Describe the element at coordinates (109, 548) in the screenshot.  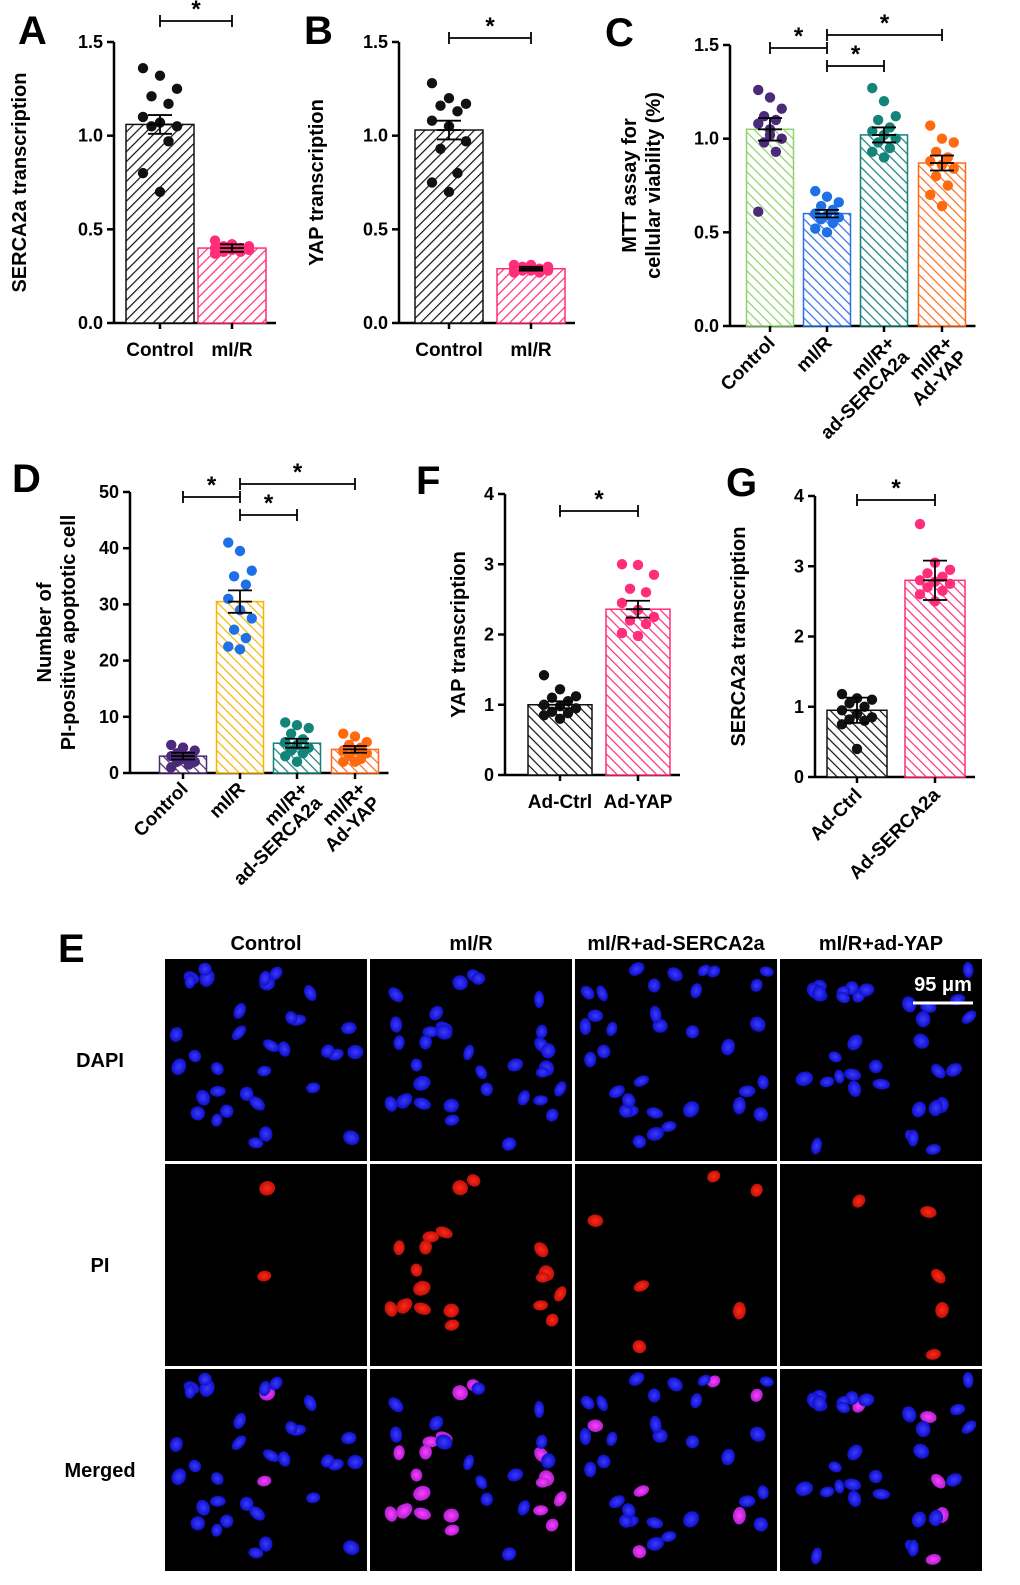
I see `y-tick-label: 40` at that location.